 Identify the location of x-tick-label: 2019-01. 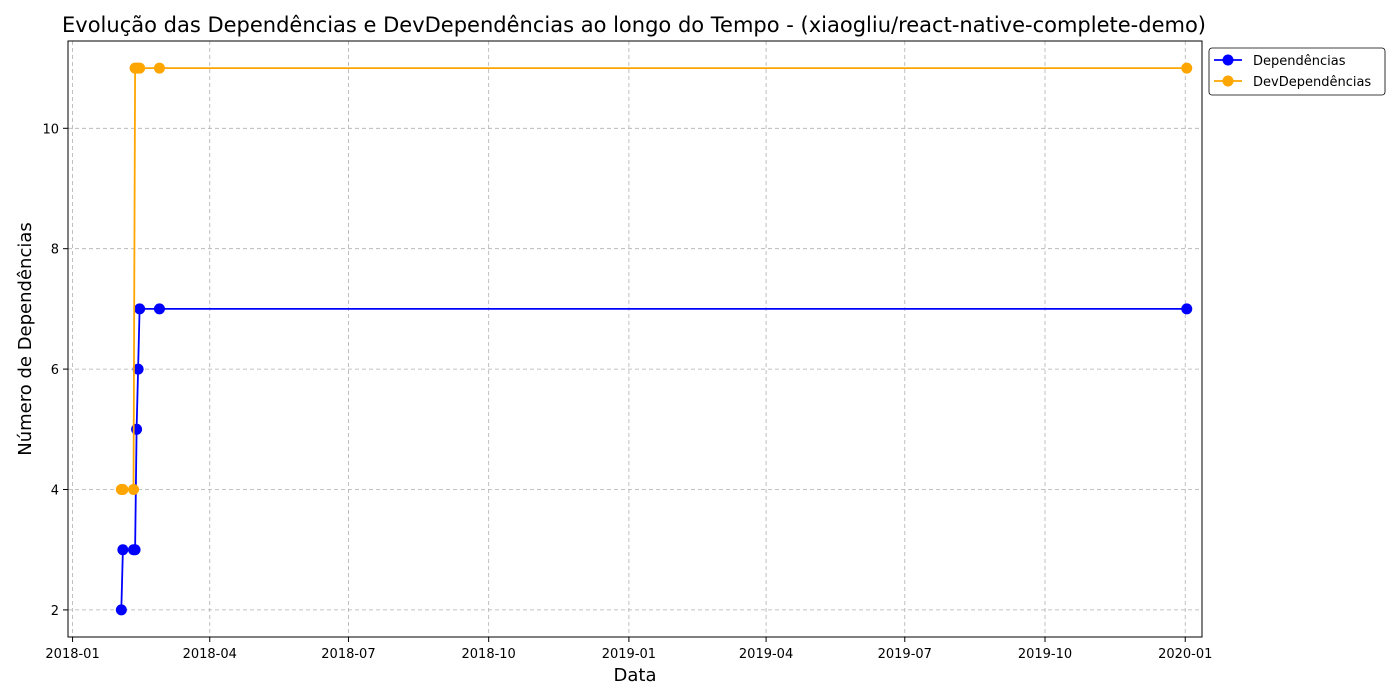
(629, 654).